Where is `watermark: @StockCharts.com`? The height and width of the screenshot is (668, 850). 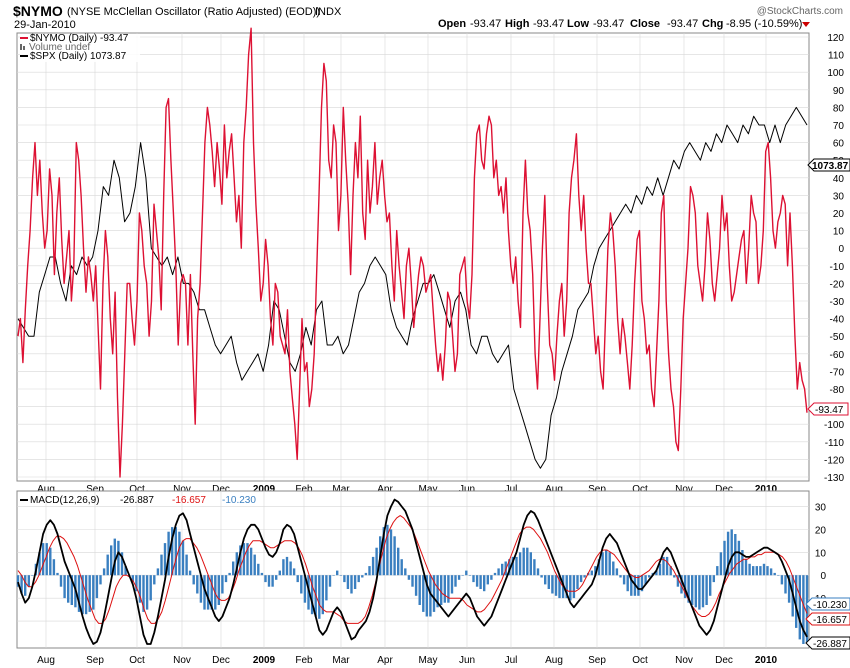 watermark: @StockCharts.com is located at coordinates (800, 11).